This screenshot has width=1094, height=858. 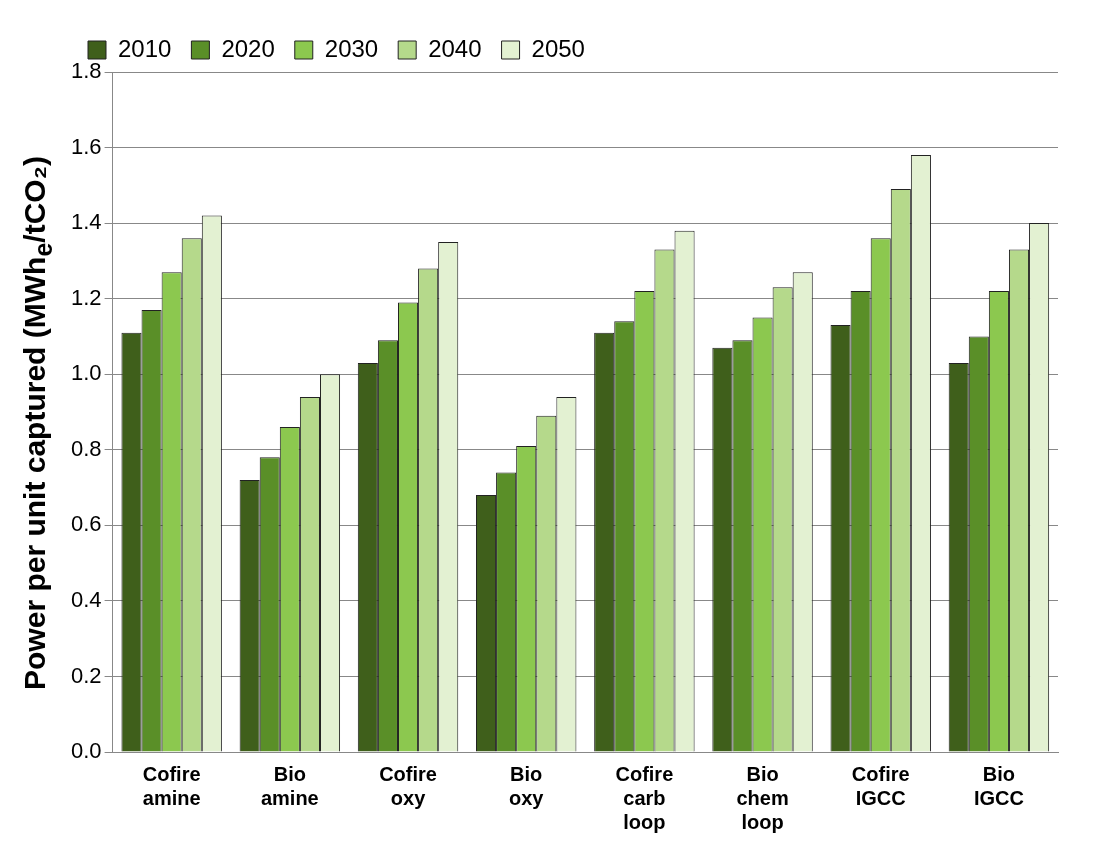 I want to click on y-tick-label: 1.6, so click(x=86, y=146).